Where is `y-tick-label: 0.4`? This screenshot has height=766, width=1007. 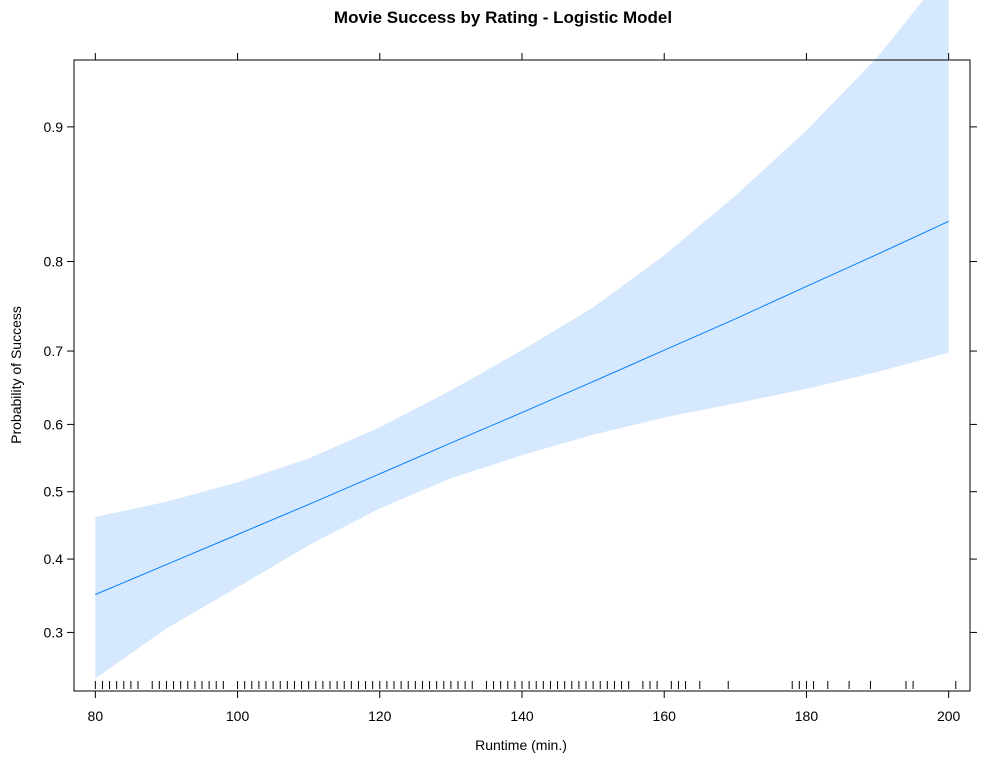 y-tick-label: 0.4 is located at coordinates (54, 559).